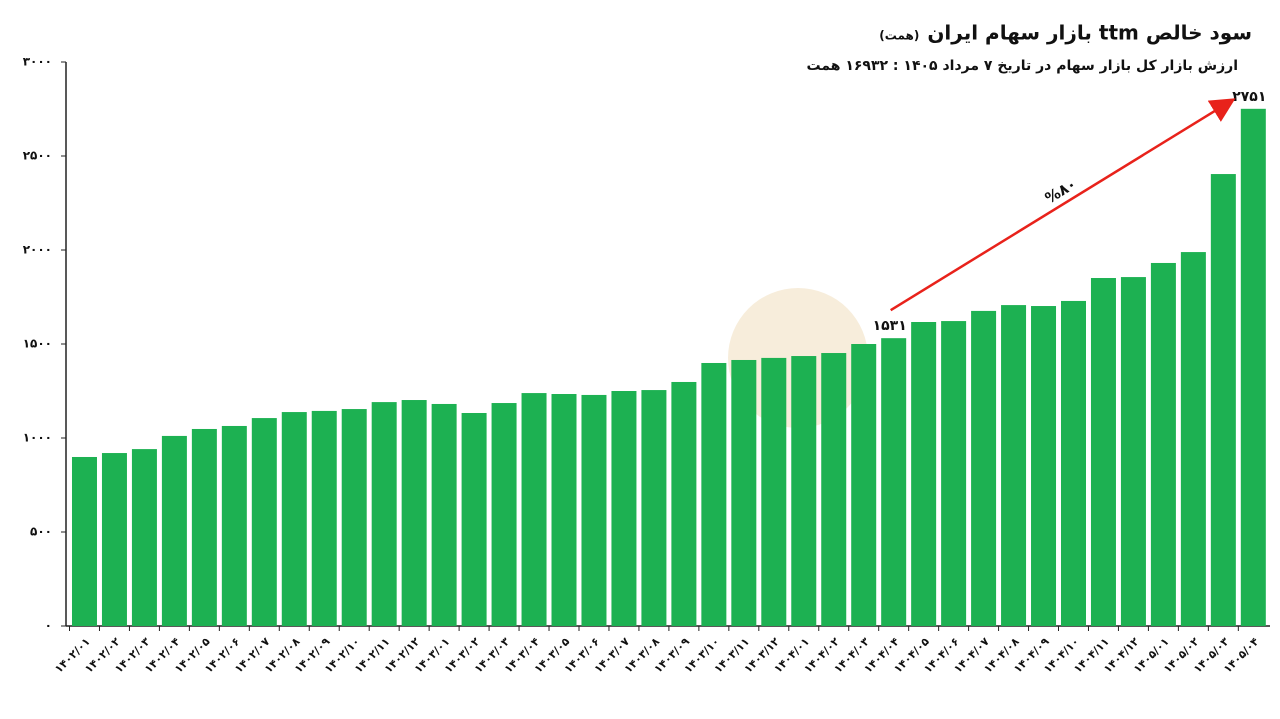 The width and height of the screenshot is (1280, 719). Describe the element at coordinates (37, 438) in the screenshot. I see `y-tick-label: ۱۰۰۰` at that location.